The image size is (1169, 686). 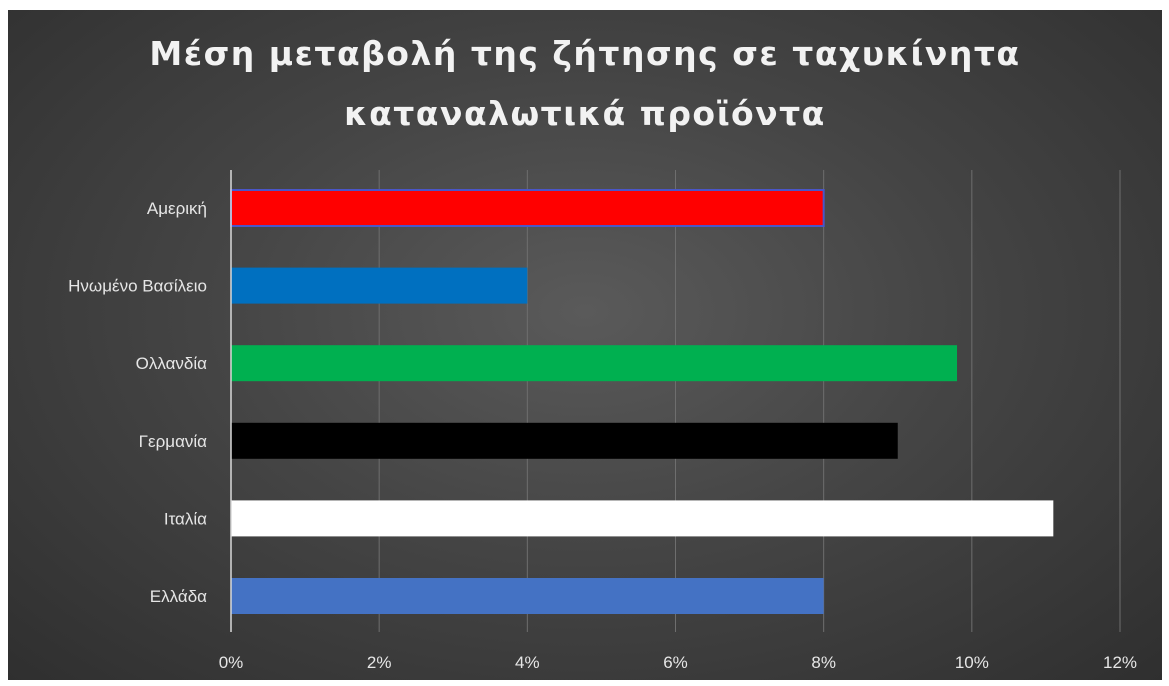 What do you see at coordinates (1120, 662) in the screenshot?
I see `x-tick-label: 12%` at bounding box center [1120, 662].